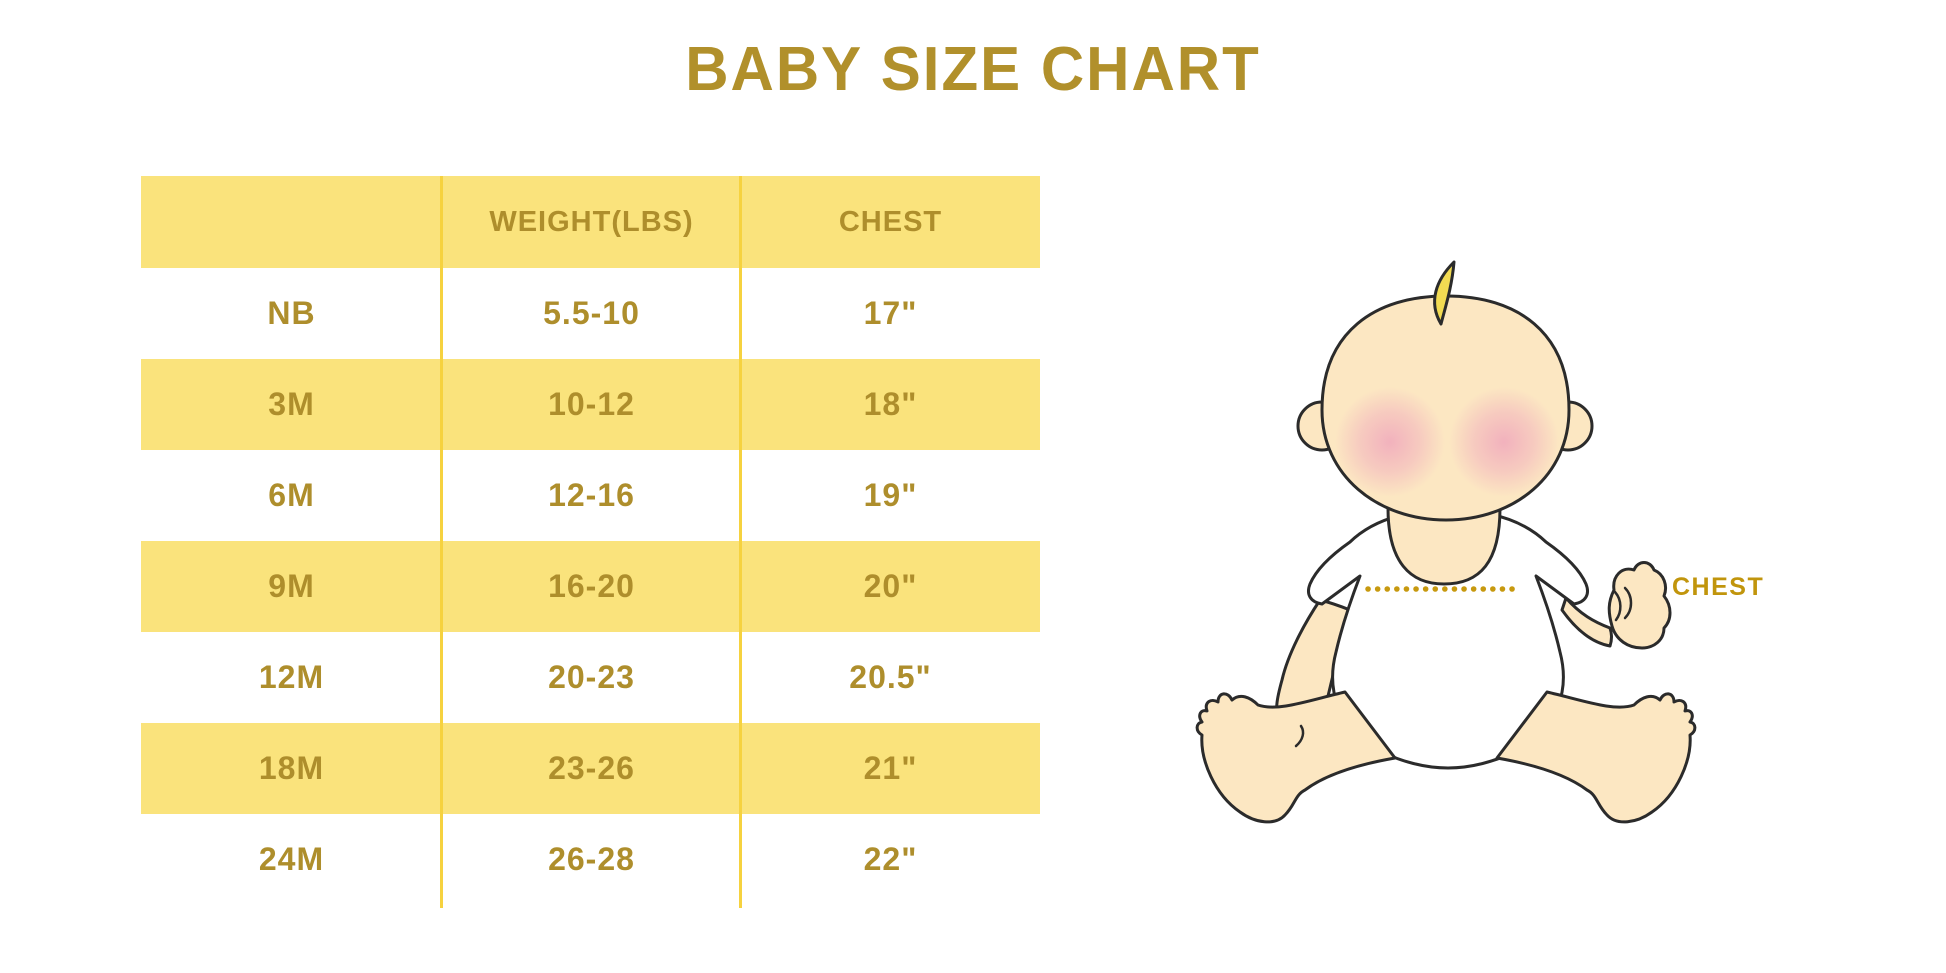 Image resolution: width=1946 pixels, height=973 pixels. I want to click on table-row: 24M 26-28 22", so click(590, 859).